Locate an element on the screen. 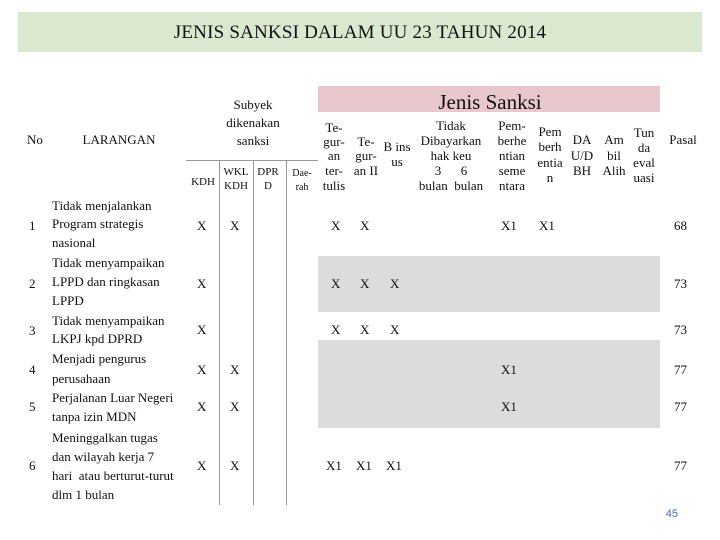 Image resolution: width=720 pixels, height=540 pixels. header-pemberhentian-4: n is located at coordinates (550, 177).